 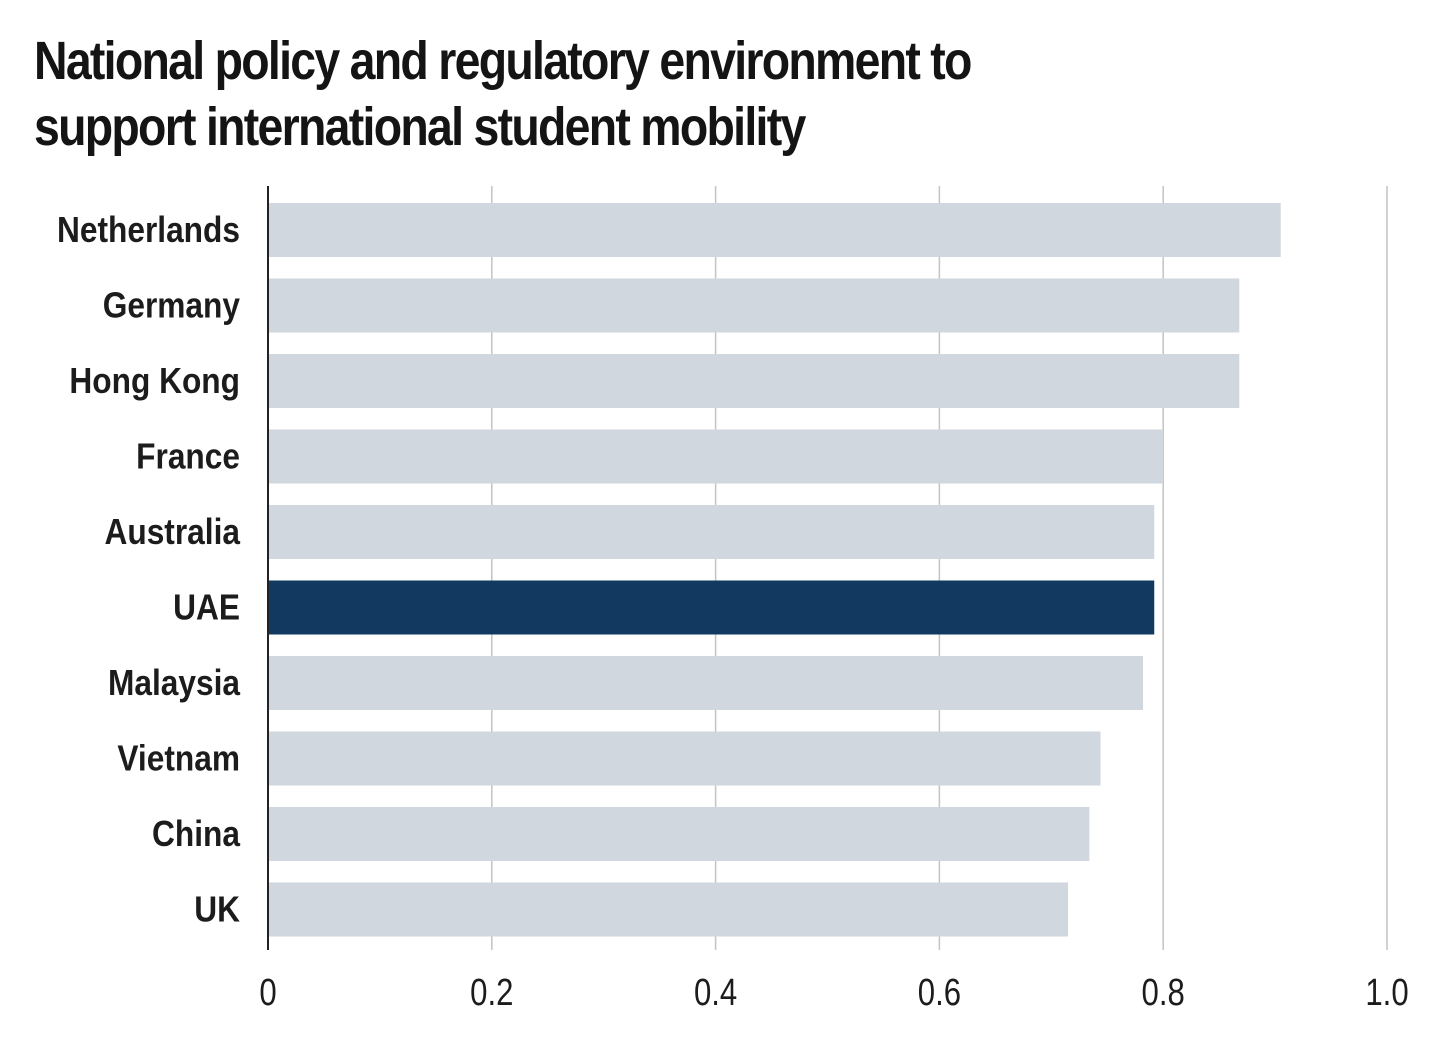 What do you see at coordinates (1163, 993) in the screenshot?
I see `x-tick-label: 0.8` at bounding box center [1163, 993].